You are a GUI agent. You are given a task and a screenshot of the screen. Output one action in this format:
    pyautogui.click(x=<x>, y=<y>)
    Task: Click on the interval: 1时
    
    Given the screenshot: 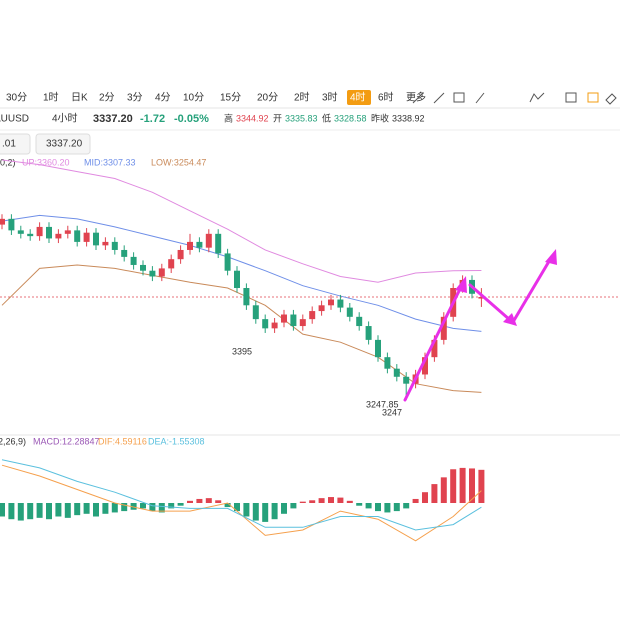 What is the action you would take?
    pyautogui.click(x=51, y=98)
    